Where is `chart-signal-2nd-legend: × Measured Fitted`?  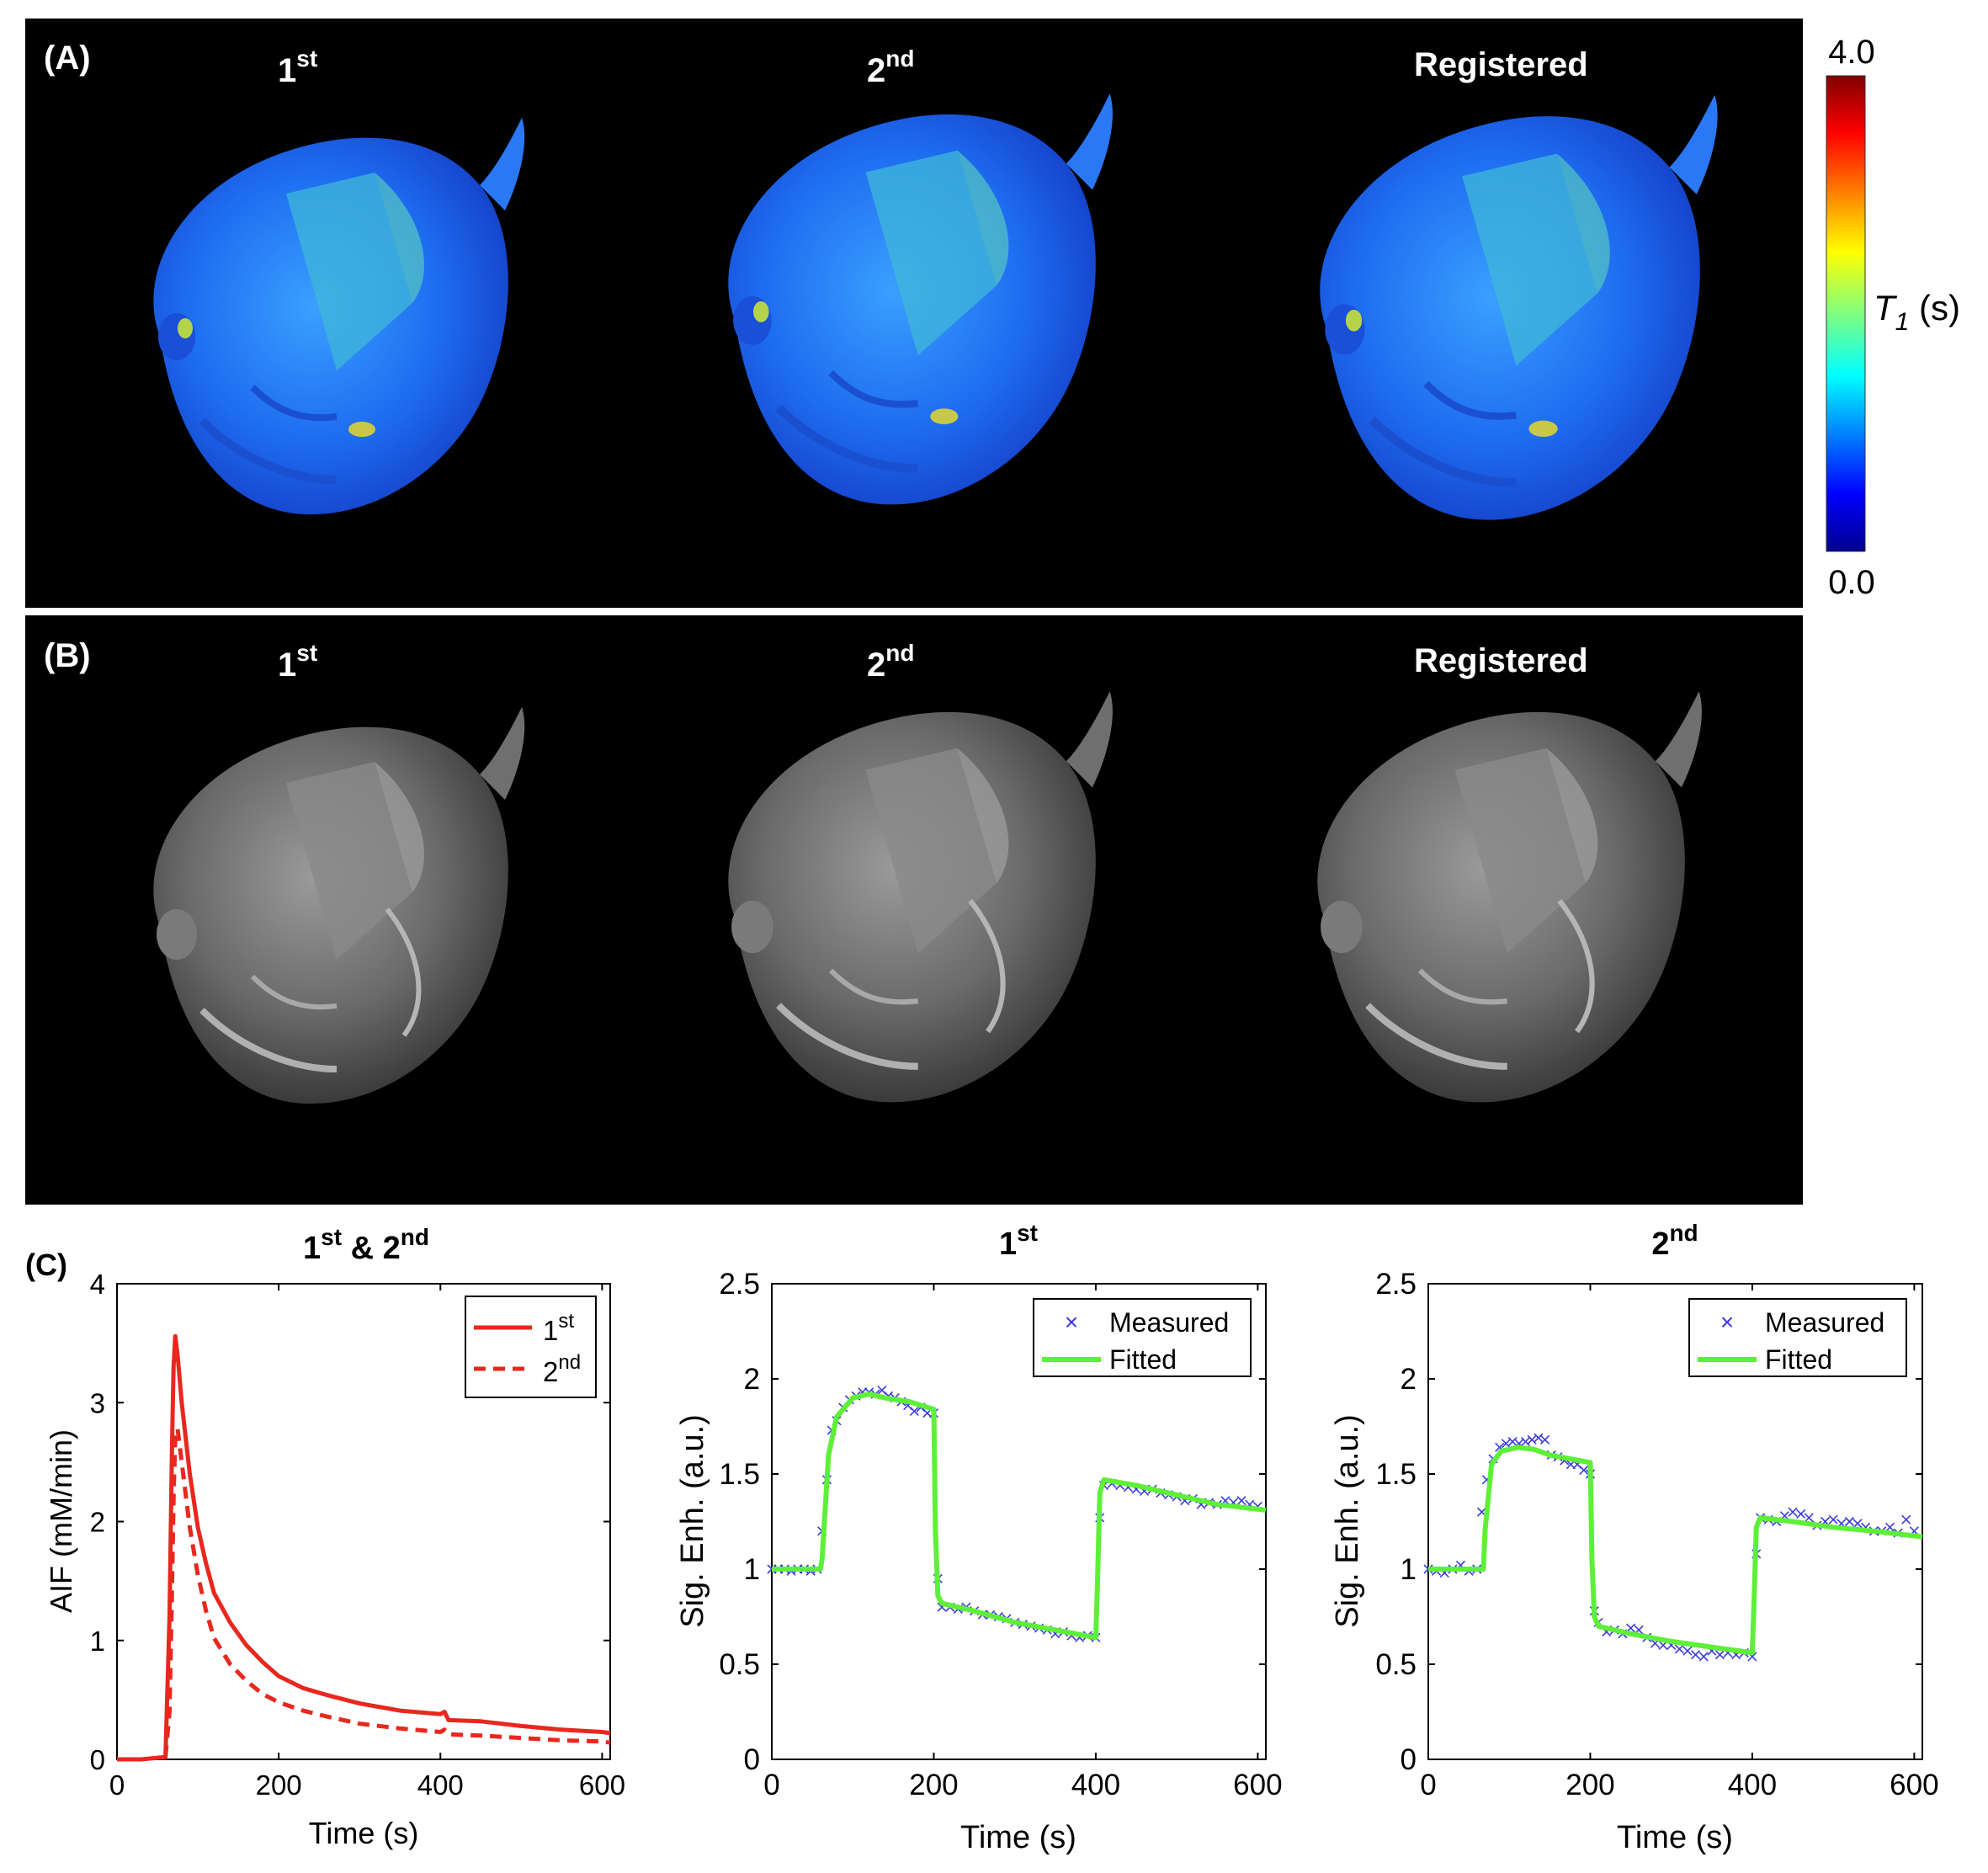 chart-signal-2nd-legend: × Measured Fitted is located at coordinates (1798, 1337).